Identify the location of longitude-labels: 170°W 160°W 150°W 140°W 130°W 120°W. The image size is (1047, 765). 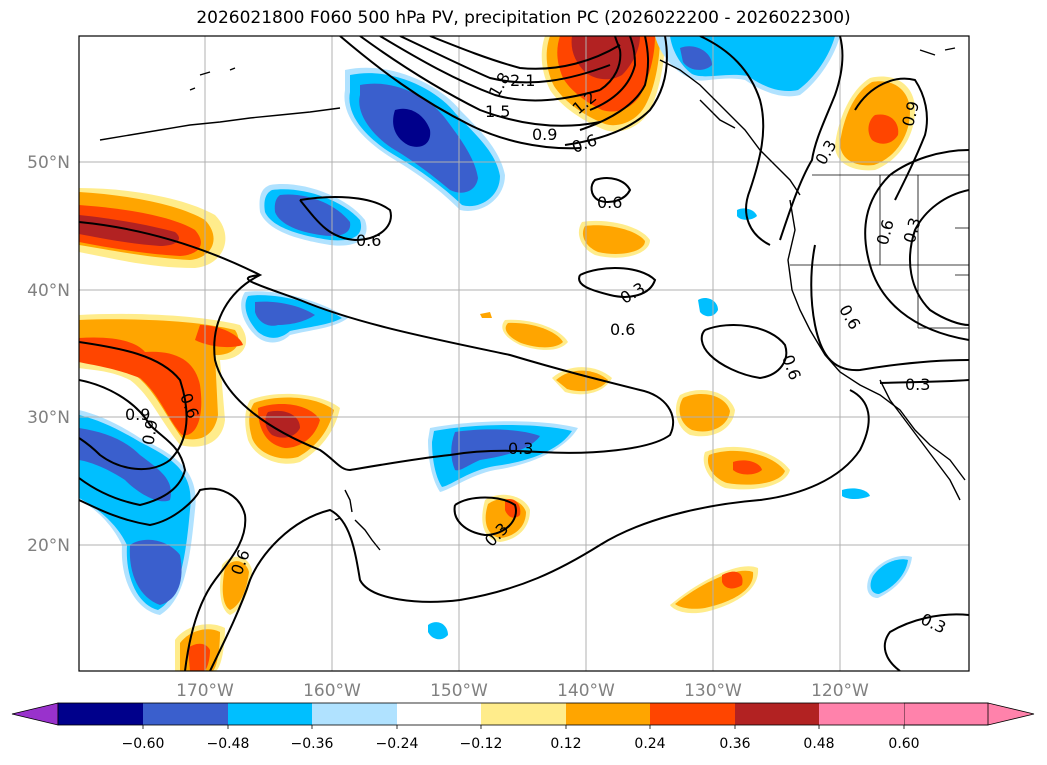
(522, 691).